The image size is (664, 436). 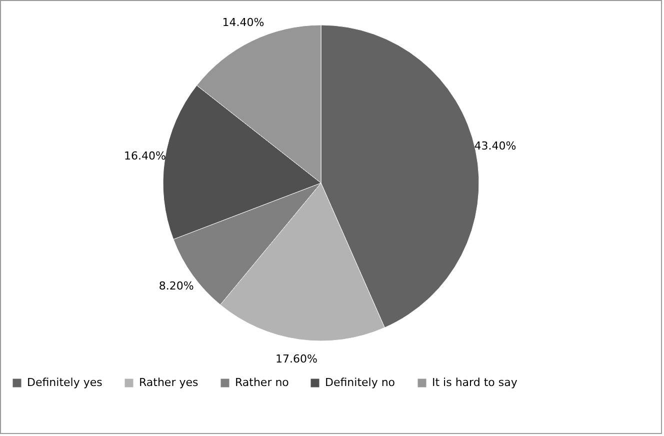 What do you see at coordinates (176, 286) in the screenshot?
I see `data-label: 8.20%` at bounding box center [176, 286].